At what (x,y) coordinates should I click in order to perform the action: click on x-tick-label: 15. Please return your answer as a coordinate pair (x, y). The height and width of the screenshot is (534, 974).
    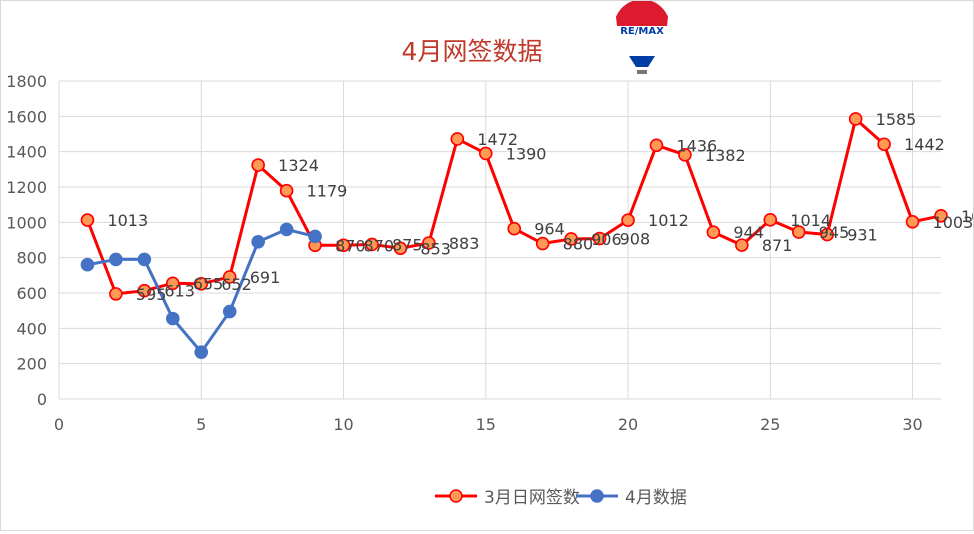
    Looking at the image, I should click on (486, 424).